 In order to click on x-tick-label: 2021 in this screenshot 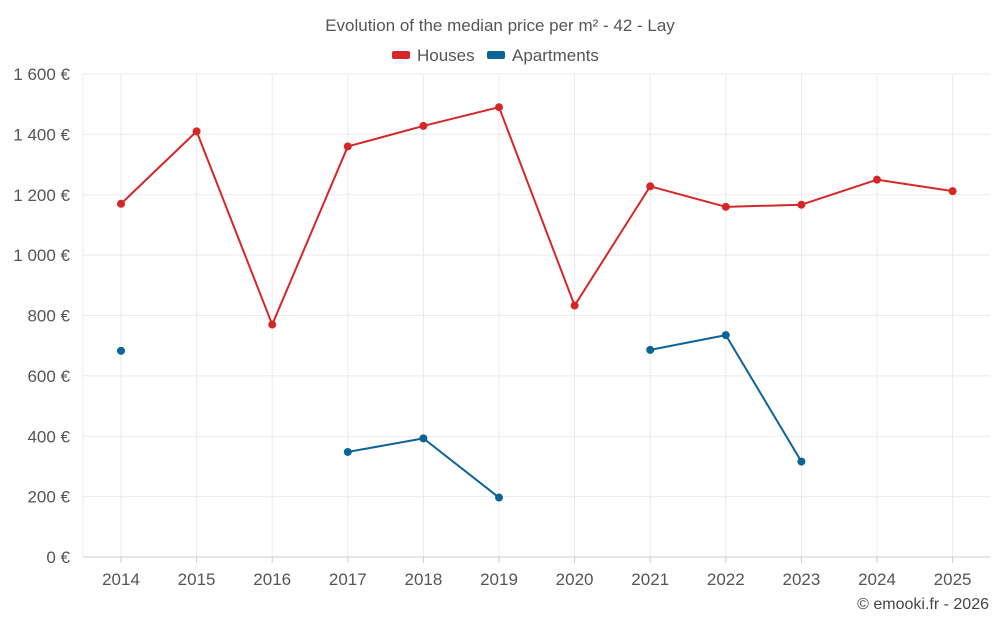, I will do `click(650, 579)`.